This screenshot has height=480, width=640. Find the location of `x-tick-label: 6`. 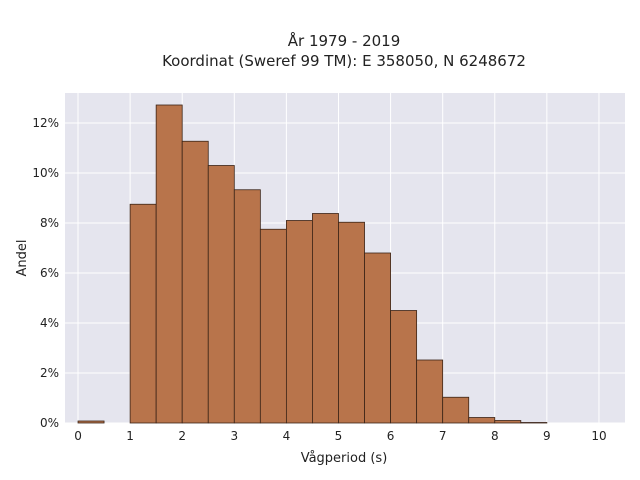

x-tick-label: 6 is located at coordinates (391, 436).